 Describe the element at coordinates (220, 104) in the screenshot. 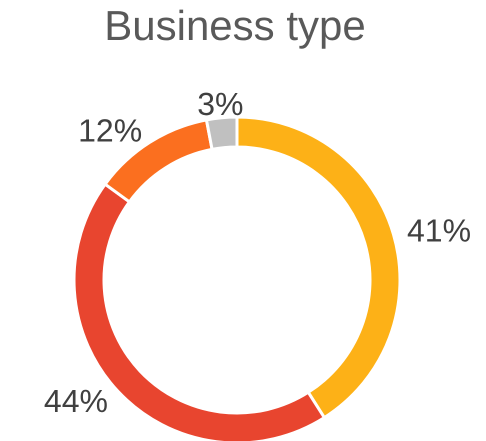

I see `data-label: 3%` at that location.